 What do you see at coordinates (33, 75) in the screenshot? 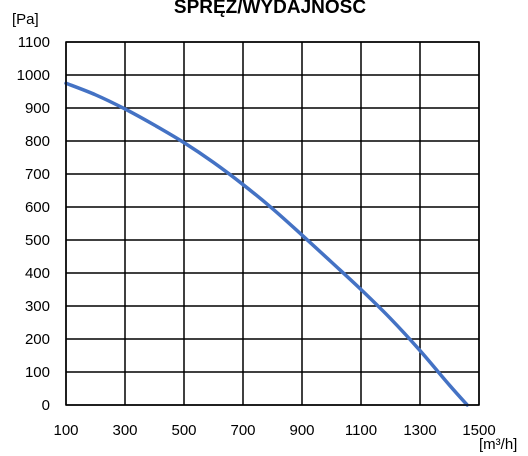
I see `y-tick-label: 1000` at bounding box center [33, 75].